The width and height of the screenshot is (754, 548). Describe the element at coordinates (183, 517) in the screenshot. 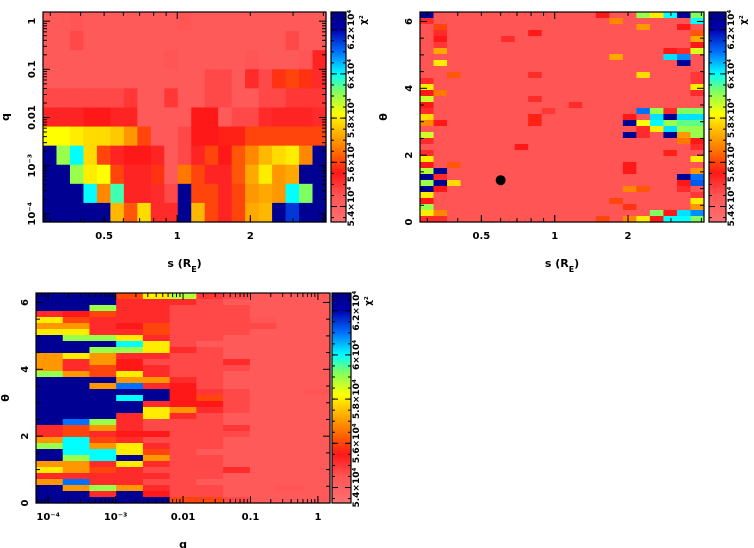

I see `x-tick-label: 0.01` at that location.